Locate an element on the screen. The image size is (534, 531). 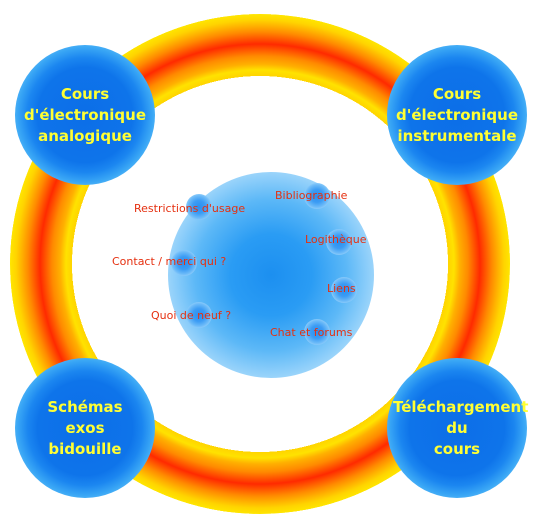
bibliographie-link: Bibliographie is located at coordinates (311, 195).